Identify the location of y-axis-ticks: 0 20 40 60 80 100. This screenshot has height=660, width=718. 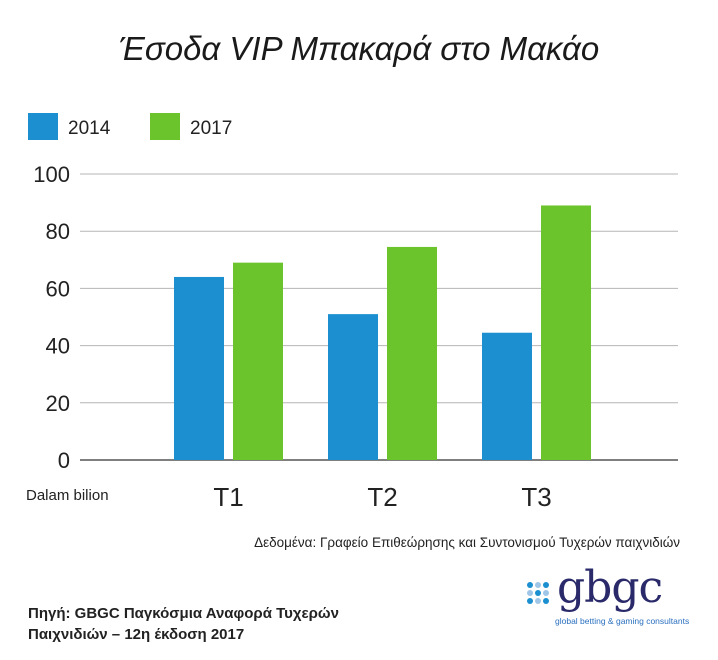
(51, 317).